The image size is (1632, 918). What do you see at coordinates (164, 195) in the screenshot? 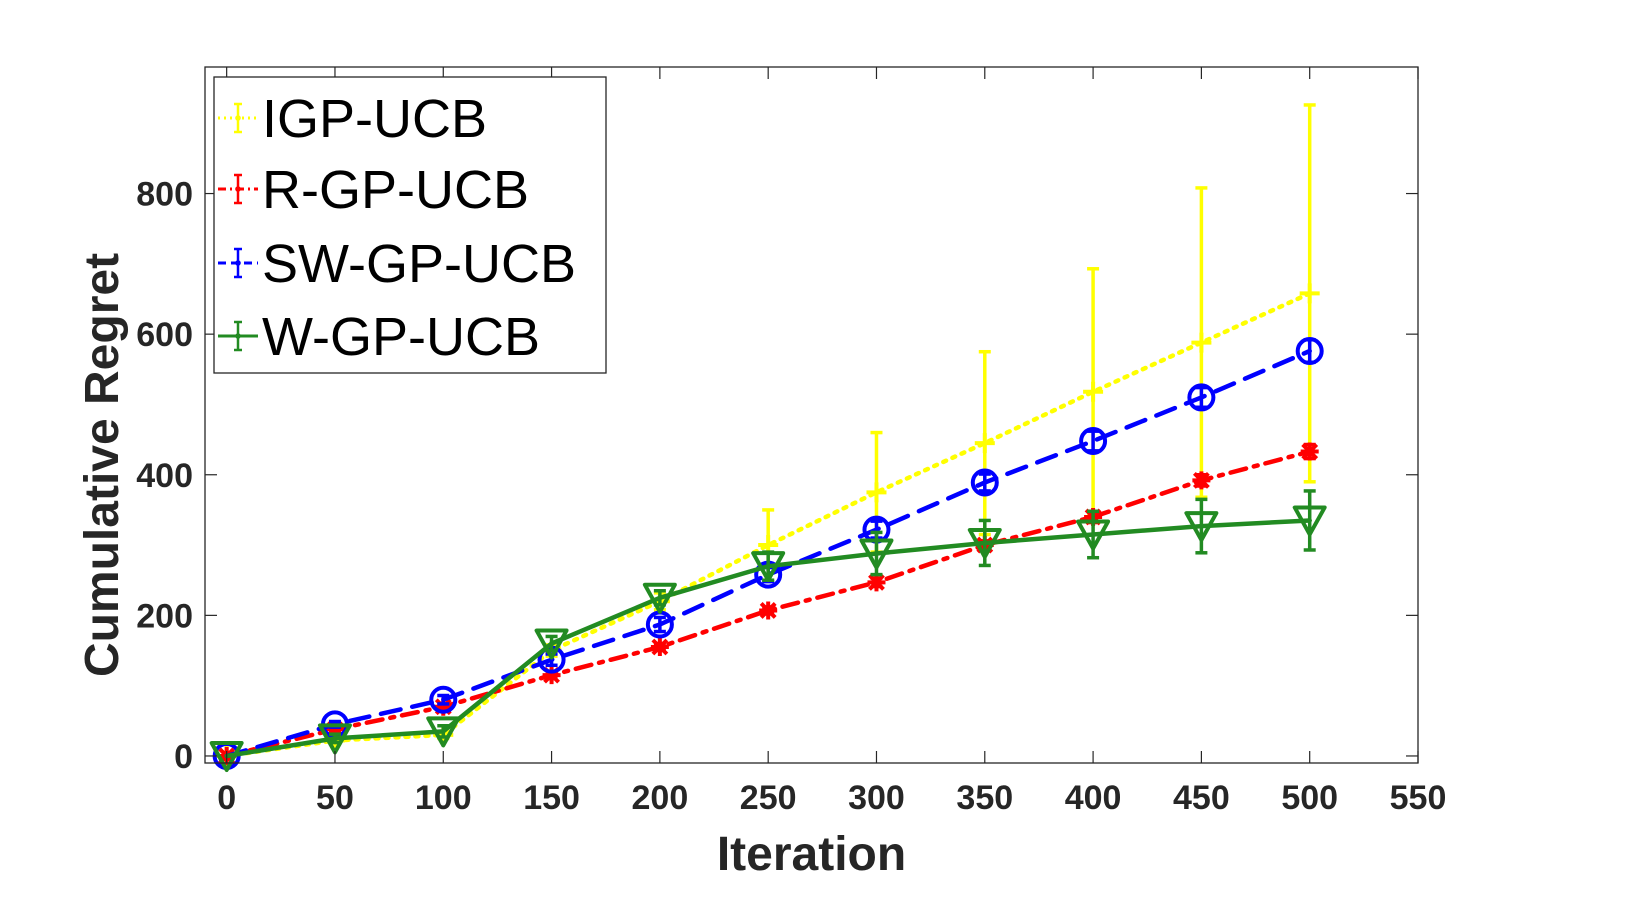
I see `y-tick-label: 800` at bounding box center [164, 195].